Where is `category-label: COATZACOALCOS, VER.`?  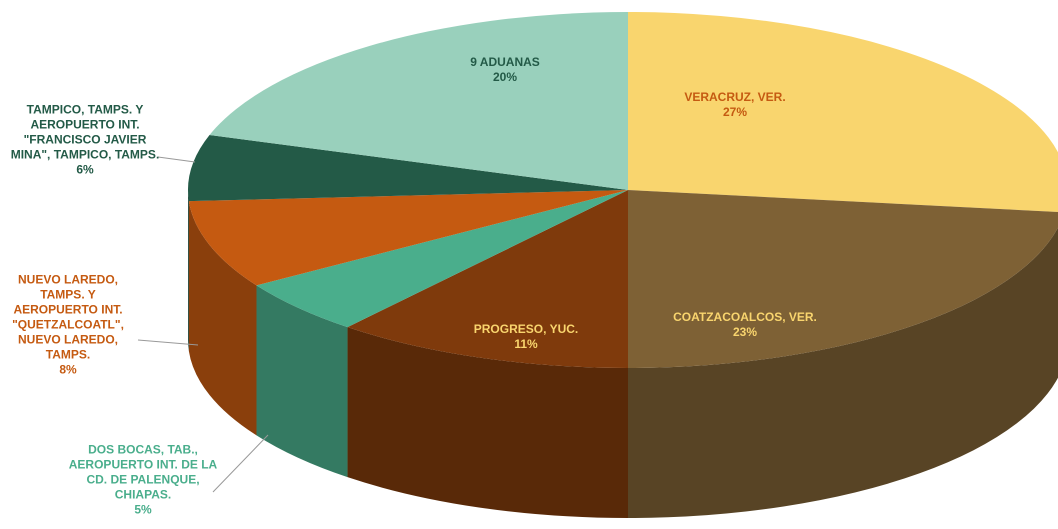 category-label: COATZACOALCOS, VER. is located at coordinates (745, 317).